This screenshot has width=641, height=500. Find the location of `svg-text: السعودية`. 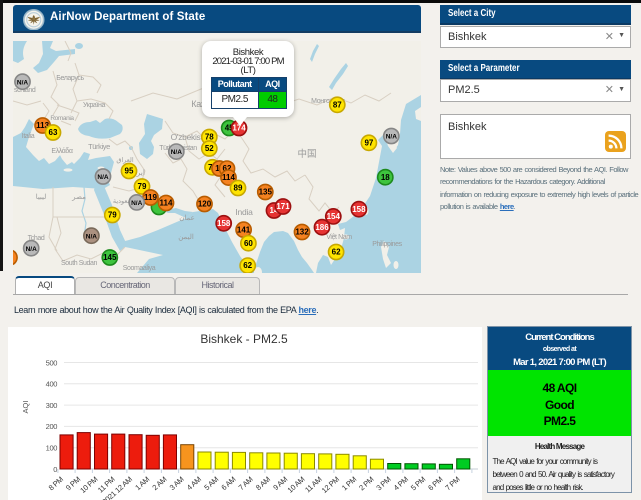

svg-text: السعودية is located at coordinates (125, 201).